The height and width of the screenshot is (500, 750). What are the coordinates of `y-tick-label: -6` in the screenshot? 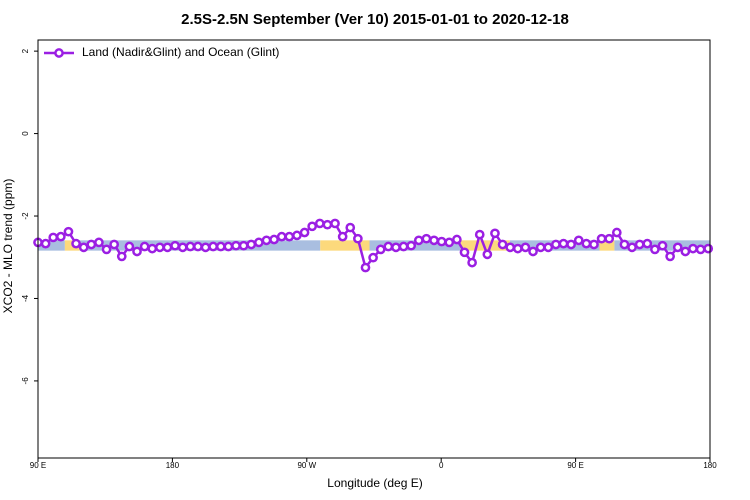 It's located at (25, 381).